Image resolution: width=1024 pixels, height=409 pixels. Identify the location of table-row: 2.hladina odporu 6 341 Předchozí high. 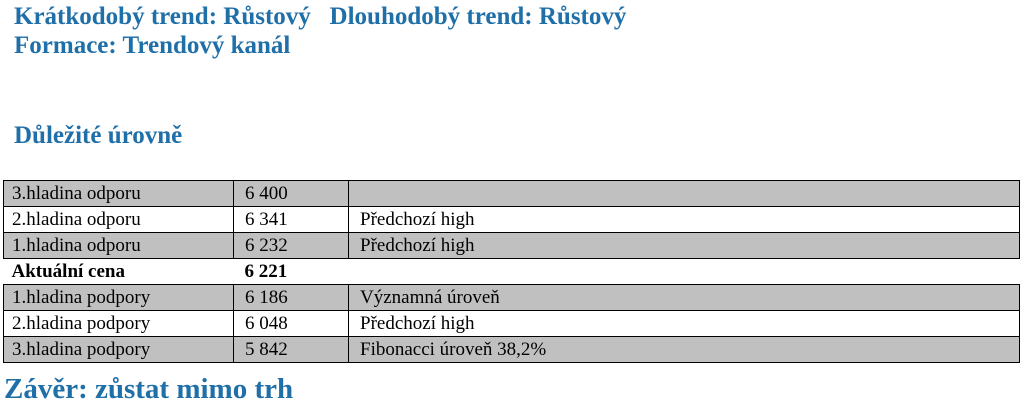
(511, 219).